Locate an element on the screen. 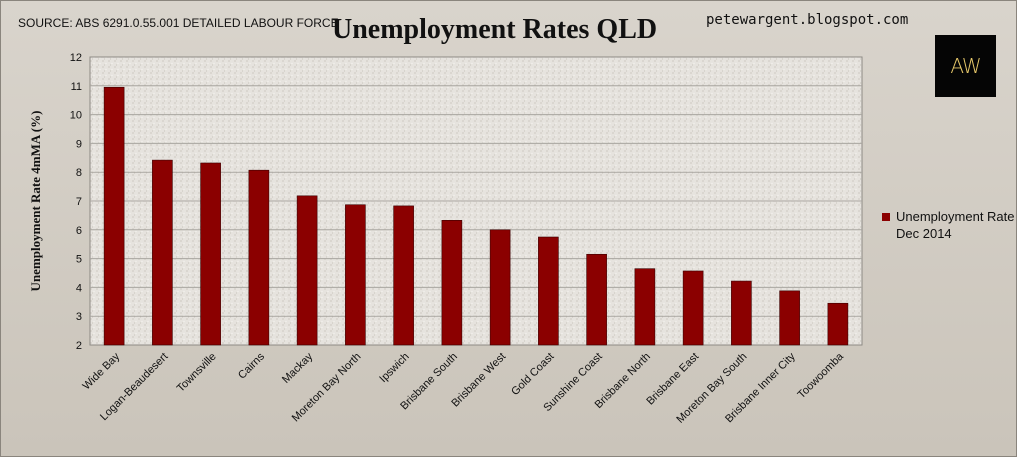 The height and width of the screenshot is (457, 1017). y-tick-label: 3 is located at coordinates (79, 317).